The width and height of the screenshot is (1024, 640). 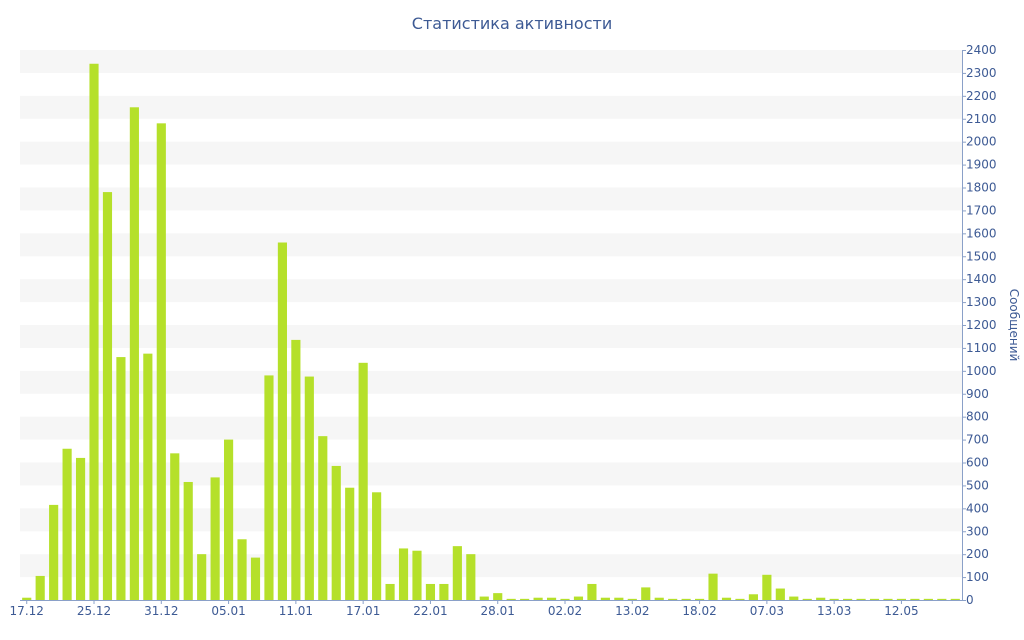 What do you see at coordinates (632, 611) in the screenshot?
I see `x-tick-label: 13.02` at bounding box center [632, 611].